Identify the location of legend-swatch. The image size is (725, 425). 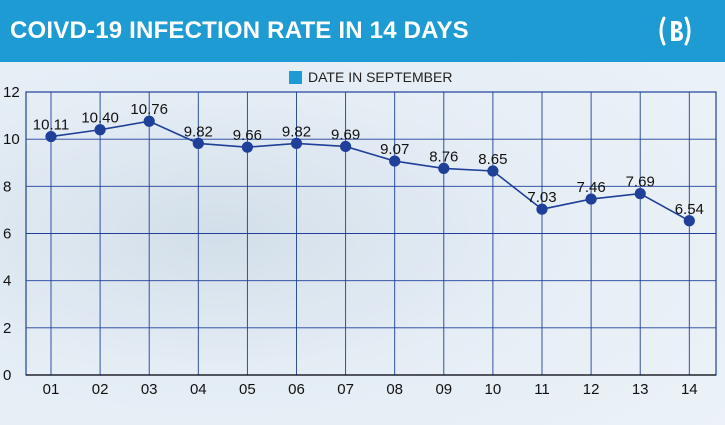
(295, 77).